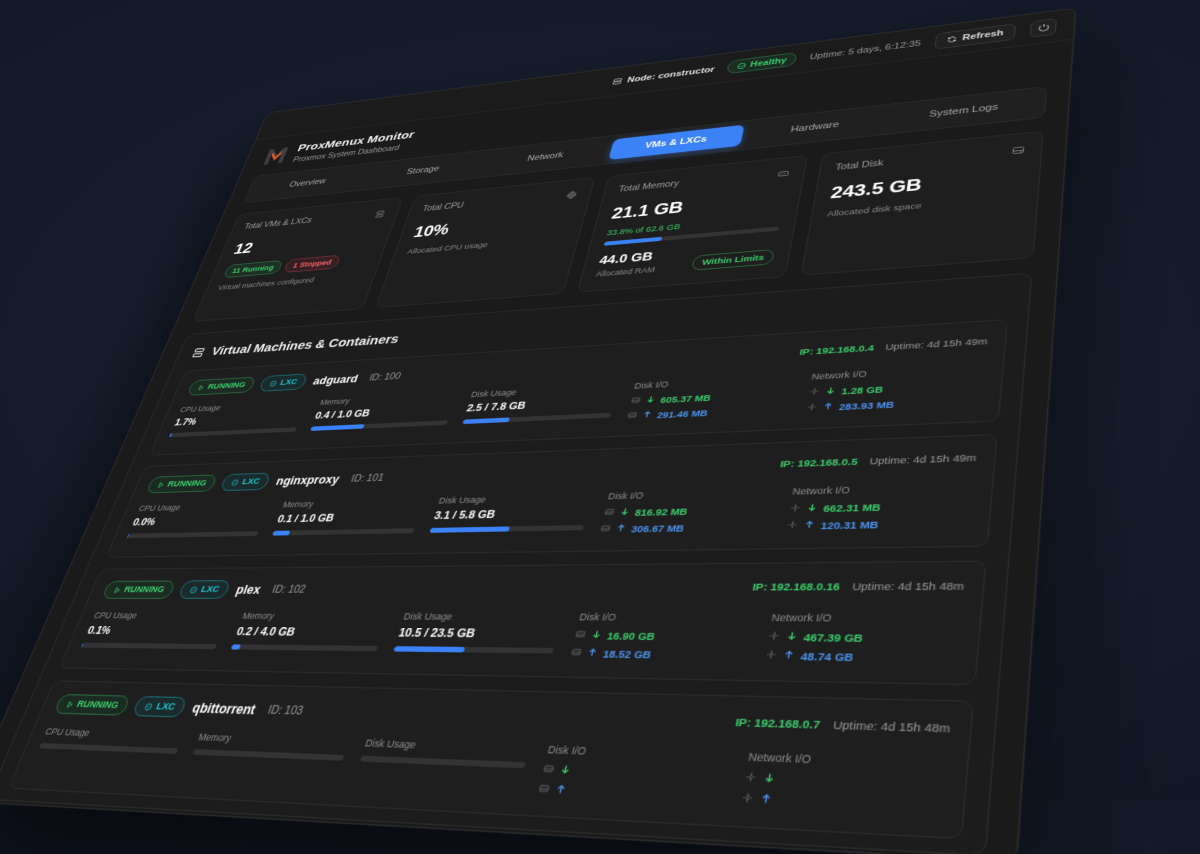  What do you see at coordinates (627, 654) in the screenshot?
I see `disk-io-write-value: 18.52 GB` at bounding box center [627, 654].